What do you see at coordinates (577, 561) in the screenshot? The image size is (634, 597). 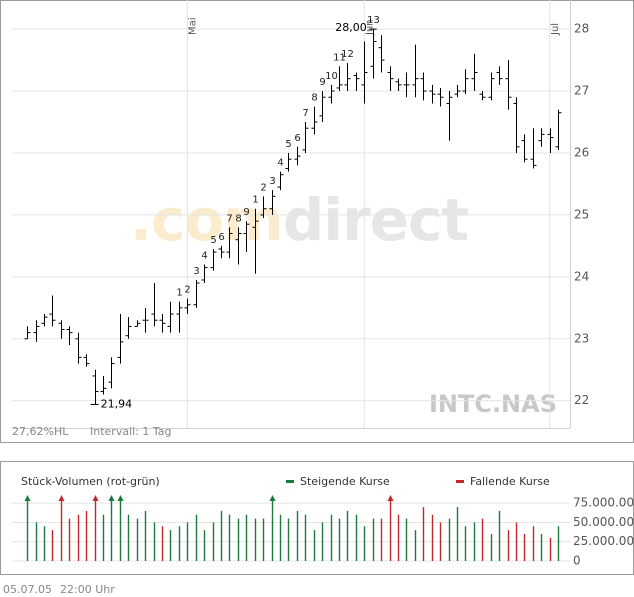 I see `volume-tick-label: 0` at bounding box center [577, 561].